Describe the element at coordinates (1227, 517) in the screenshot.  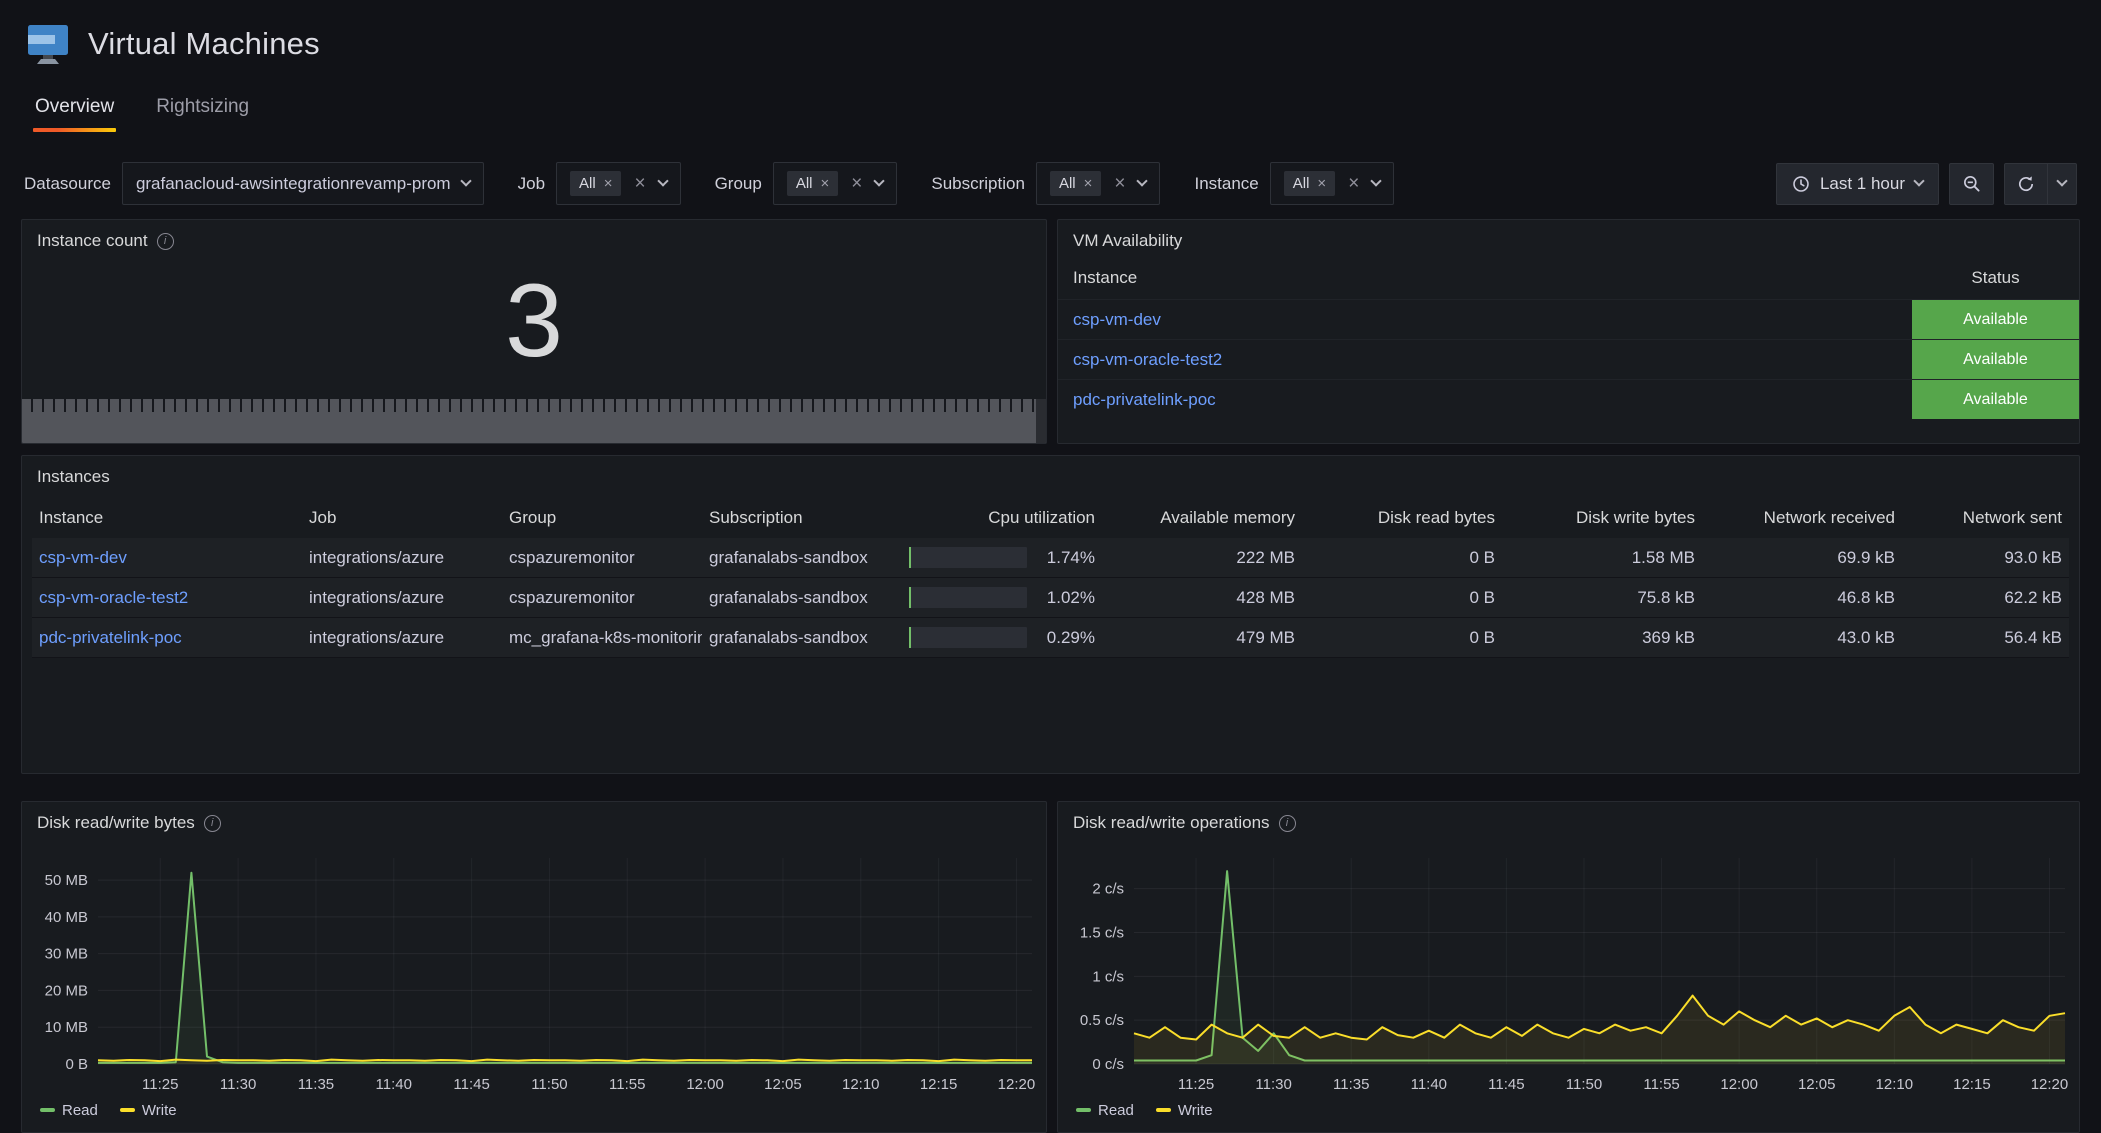
I see `column-header: Available memory` at that location.